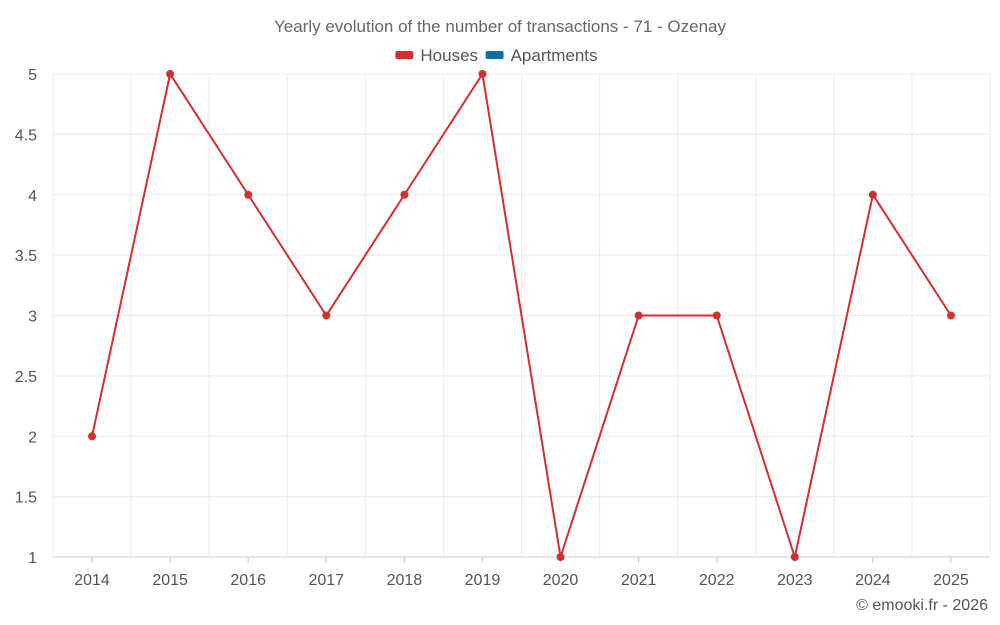  What do you see at coordinates (26, 498) in the screenshot?
I see `y-tick-label: 1.5` at bounding box center [26, 498].